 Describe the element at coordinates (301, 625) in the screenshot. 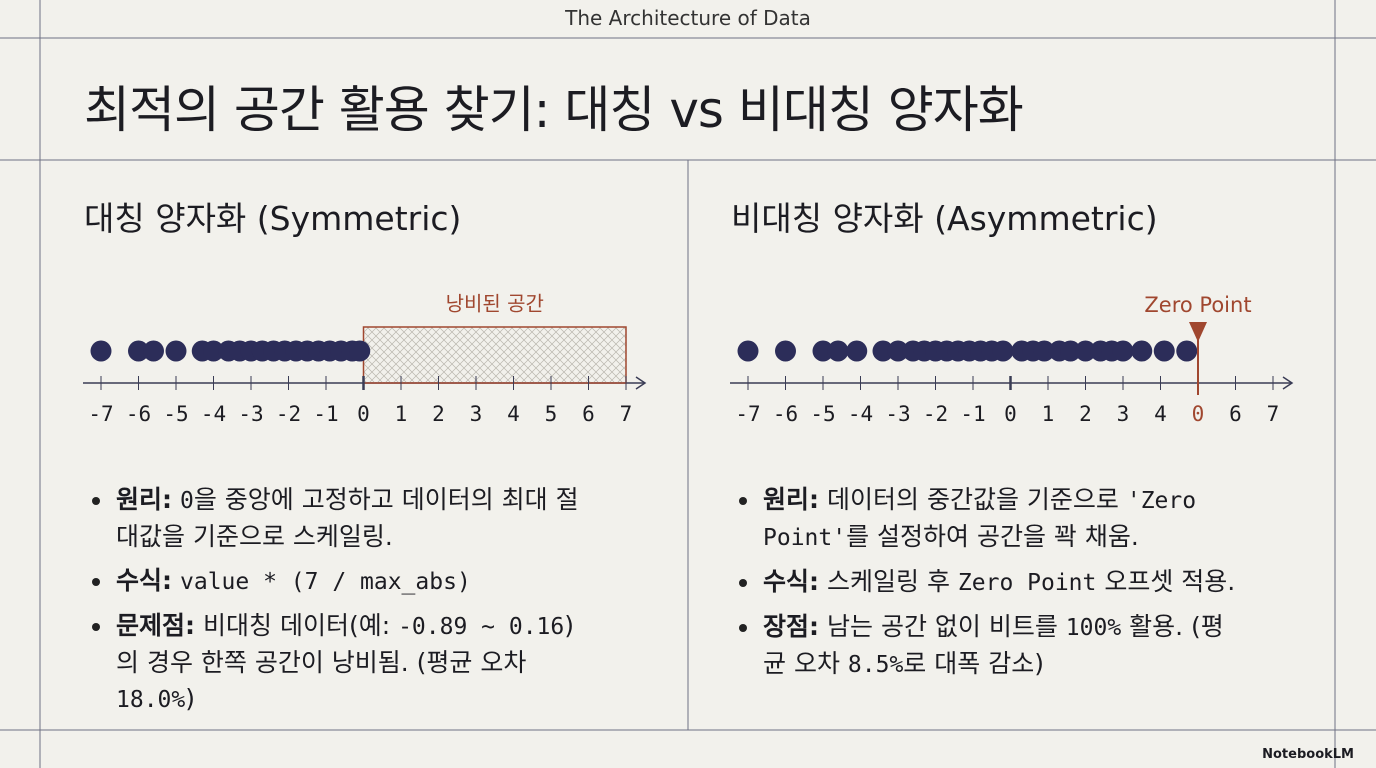

I see `bullet-text: 비대칭 데이터(예:` at that location.